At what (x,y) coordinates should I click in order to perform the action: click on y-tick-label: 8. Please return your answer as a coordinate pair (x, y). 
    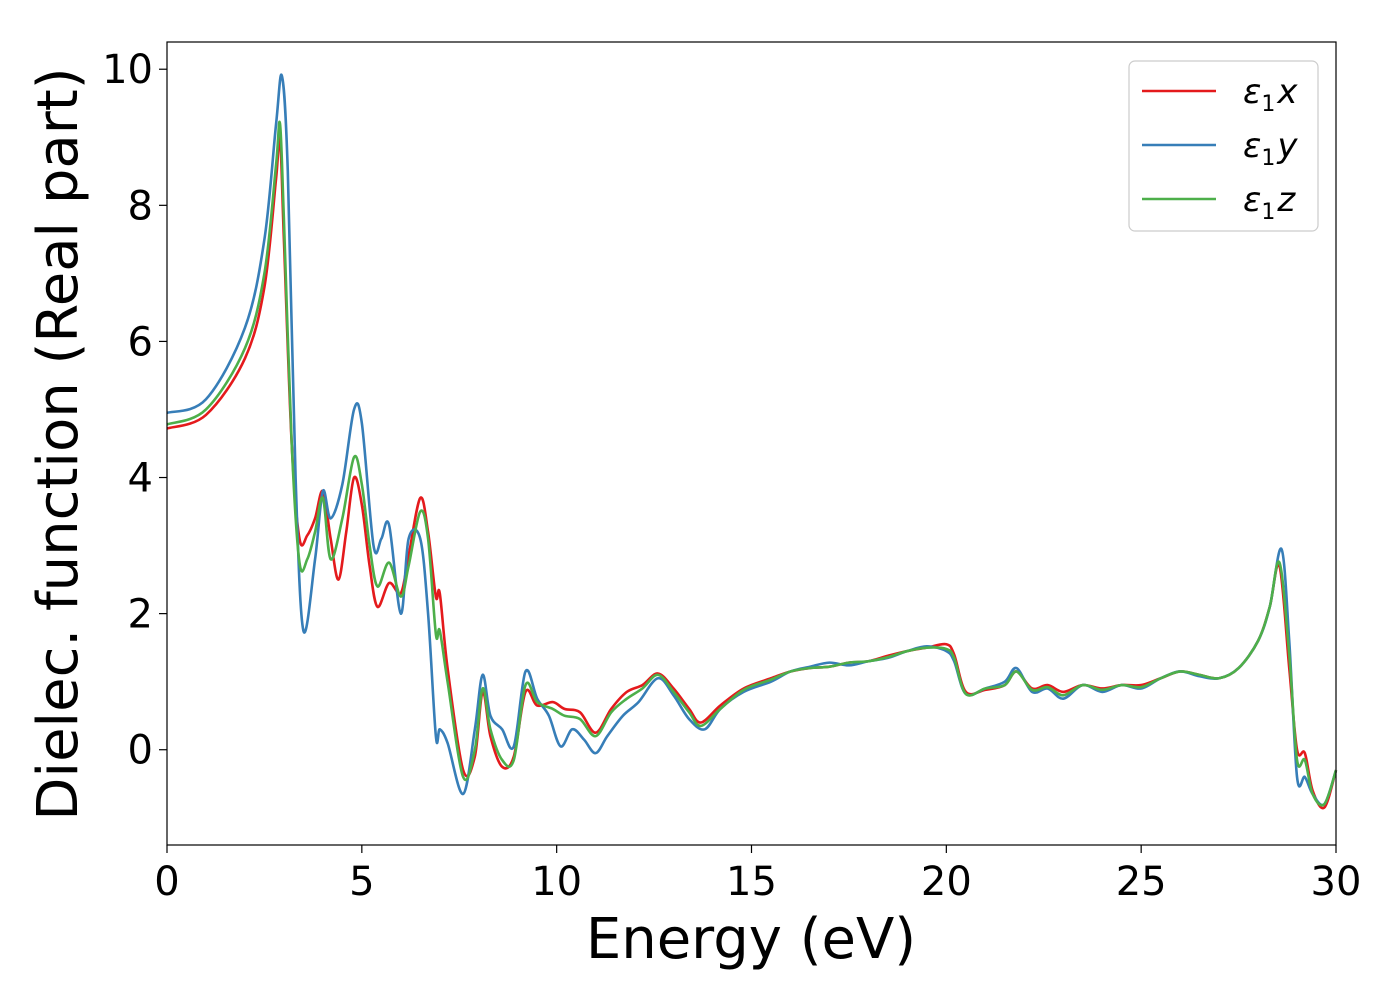
    Looking at the image, I should click on (140, 206).